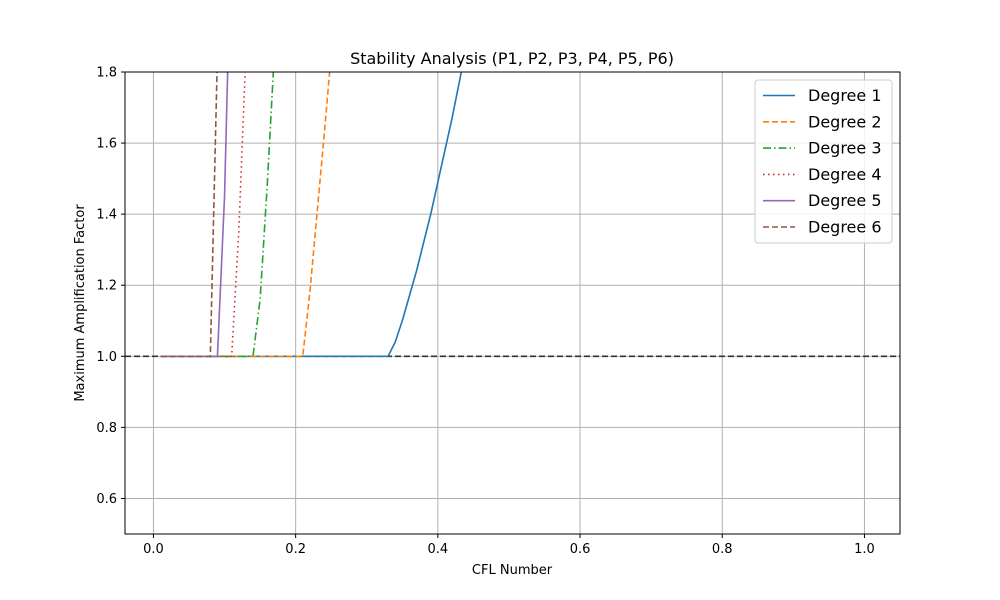  Describe the element at coordinates (106, 215) in the screenshot. I see `y-tick-label: 1.4` at that location.